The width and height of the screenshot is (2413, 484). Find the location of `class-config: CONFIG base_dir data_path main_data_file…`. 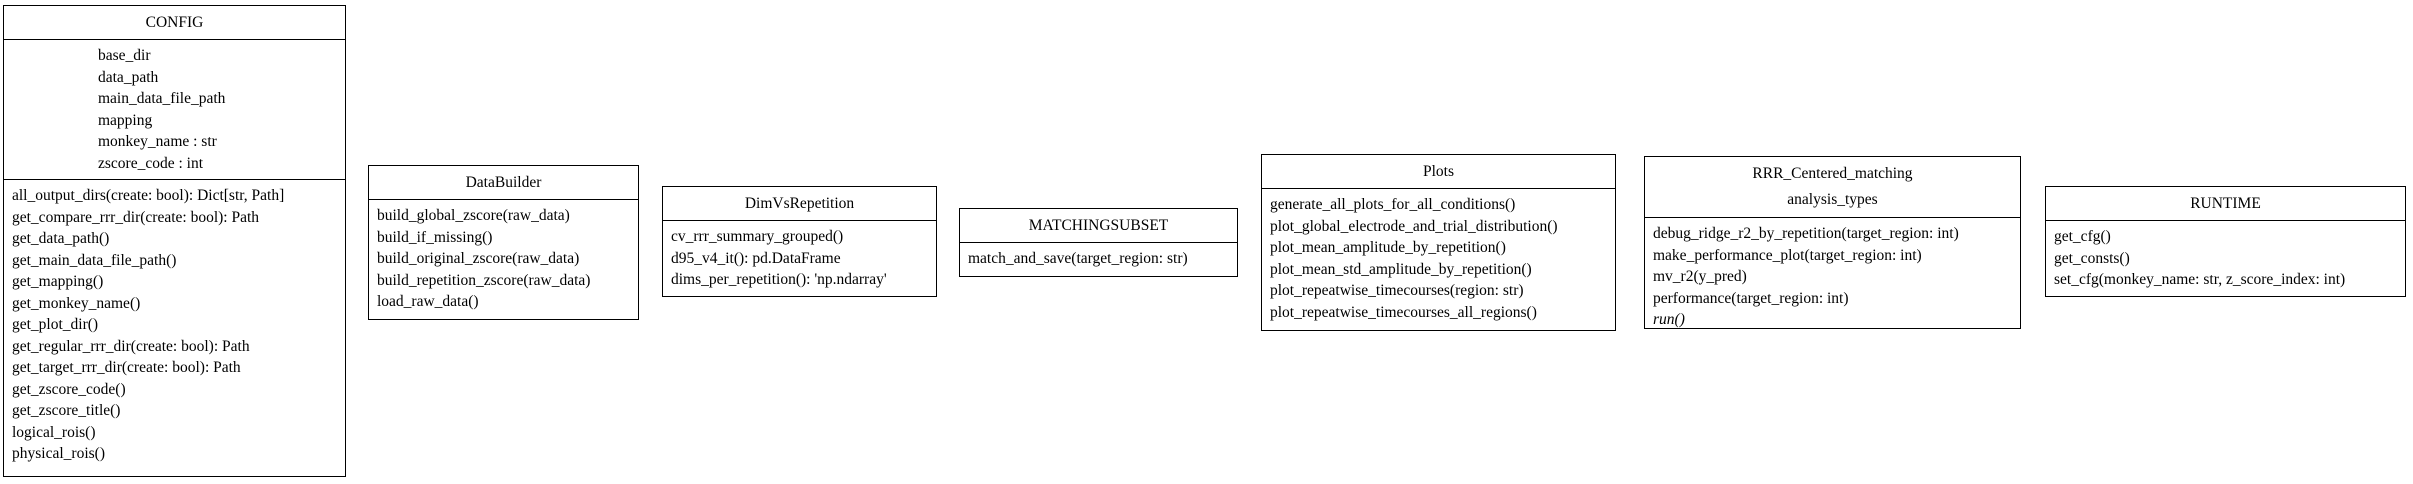

class-config: CONFIG base_dir data_path main_data_file… is located at coordinates (174, 241).